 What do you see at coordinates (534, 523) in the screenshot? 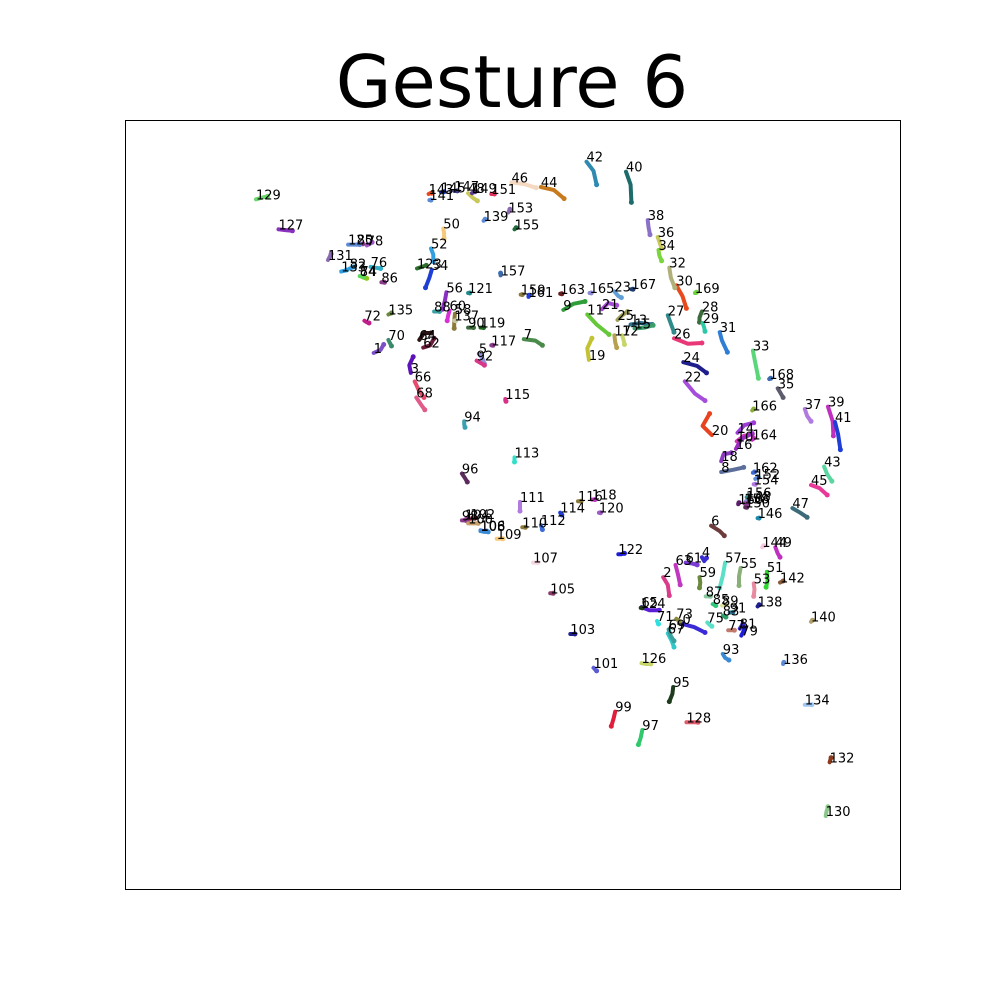
I see `stroke-label-110: 110` at bounding box center [534, 523].